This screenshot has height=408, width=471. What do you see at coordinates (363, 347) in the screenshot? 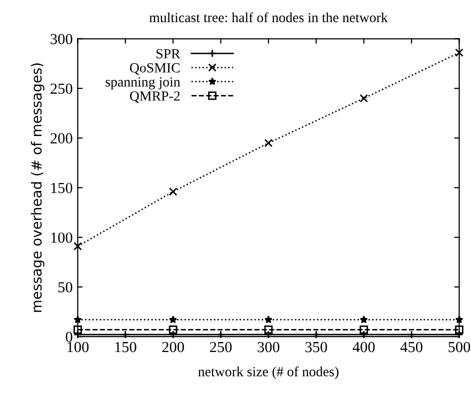
I see `x-tick-label: 400` at bounding box center [363, 347].